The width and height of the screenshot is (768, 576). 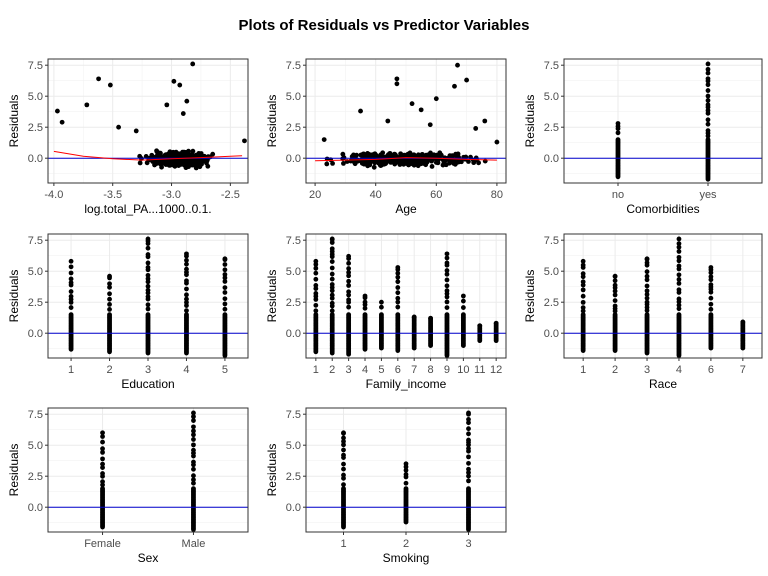 What do you see at coordinates (406, 384) in the screenshot?
I see `x-axis-label: Family_income` at bounding box center [406, 384].